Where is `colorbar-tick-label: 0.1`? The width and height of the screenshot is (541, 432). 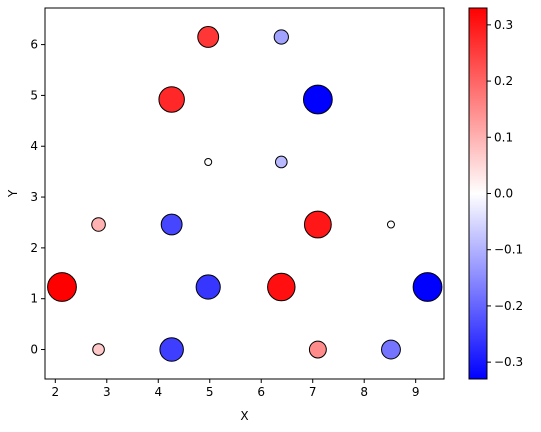 colorbar-tick-label: 0.1 is located at coordinates (503, 137).